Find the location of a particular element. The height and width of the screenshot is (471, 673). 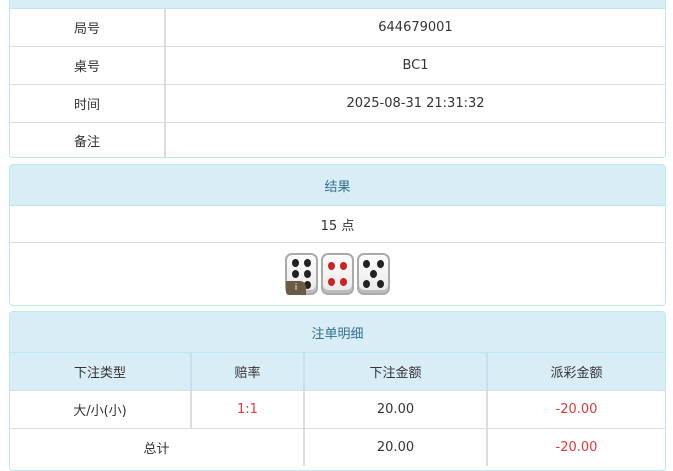

bet-amount: 20.00 is located at coordinates (396, 408).